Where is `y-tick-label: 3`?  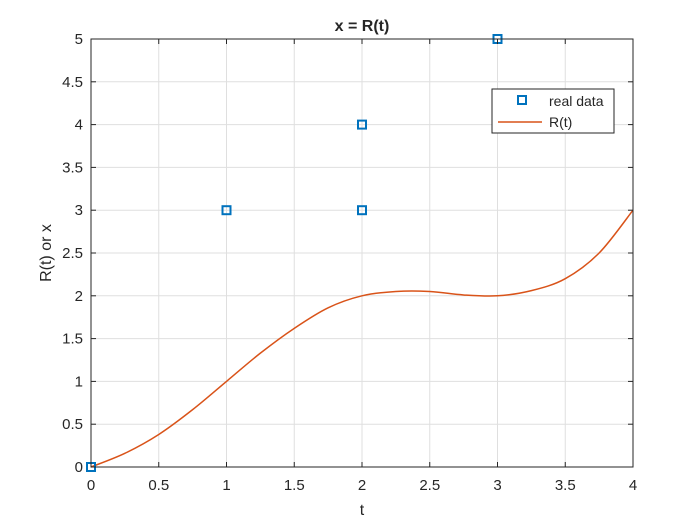
y-tick-label: 3 is located at coordinates (79, 210).